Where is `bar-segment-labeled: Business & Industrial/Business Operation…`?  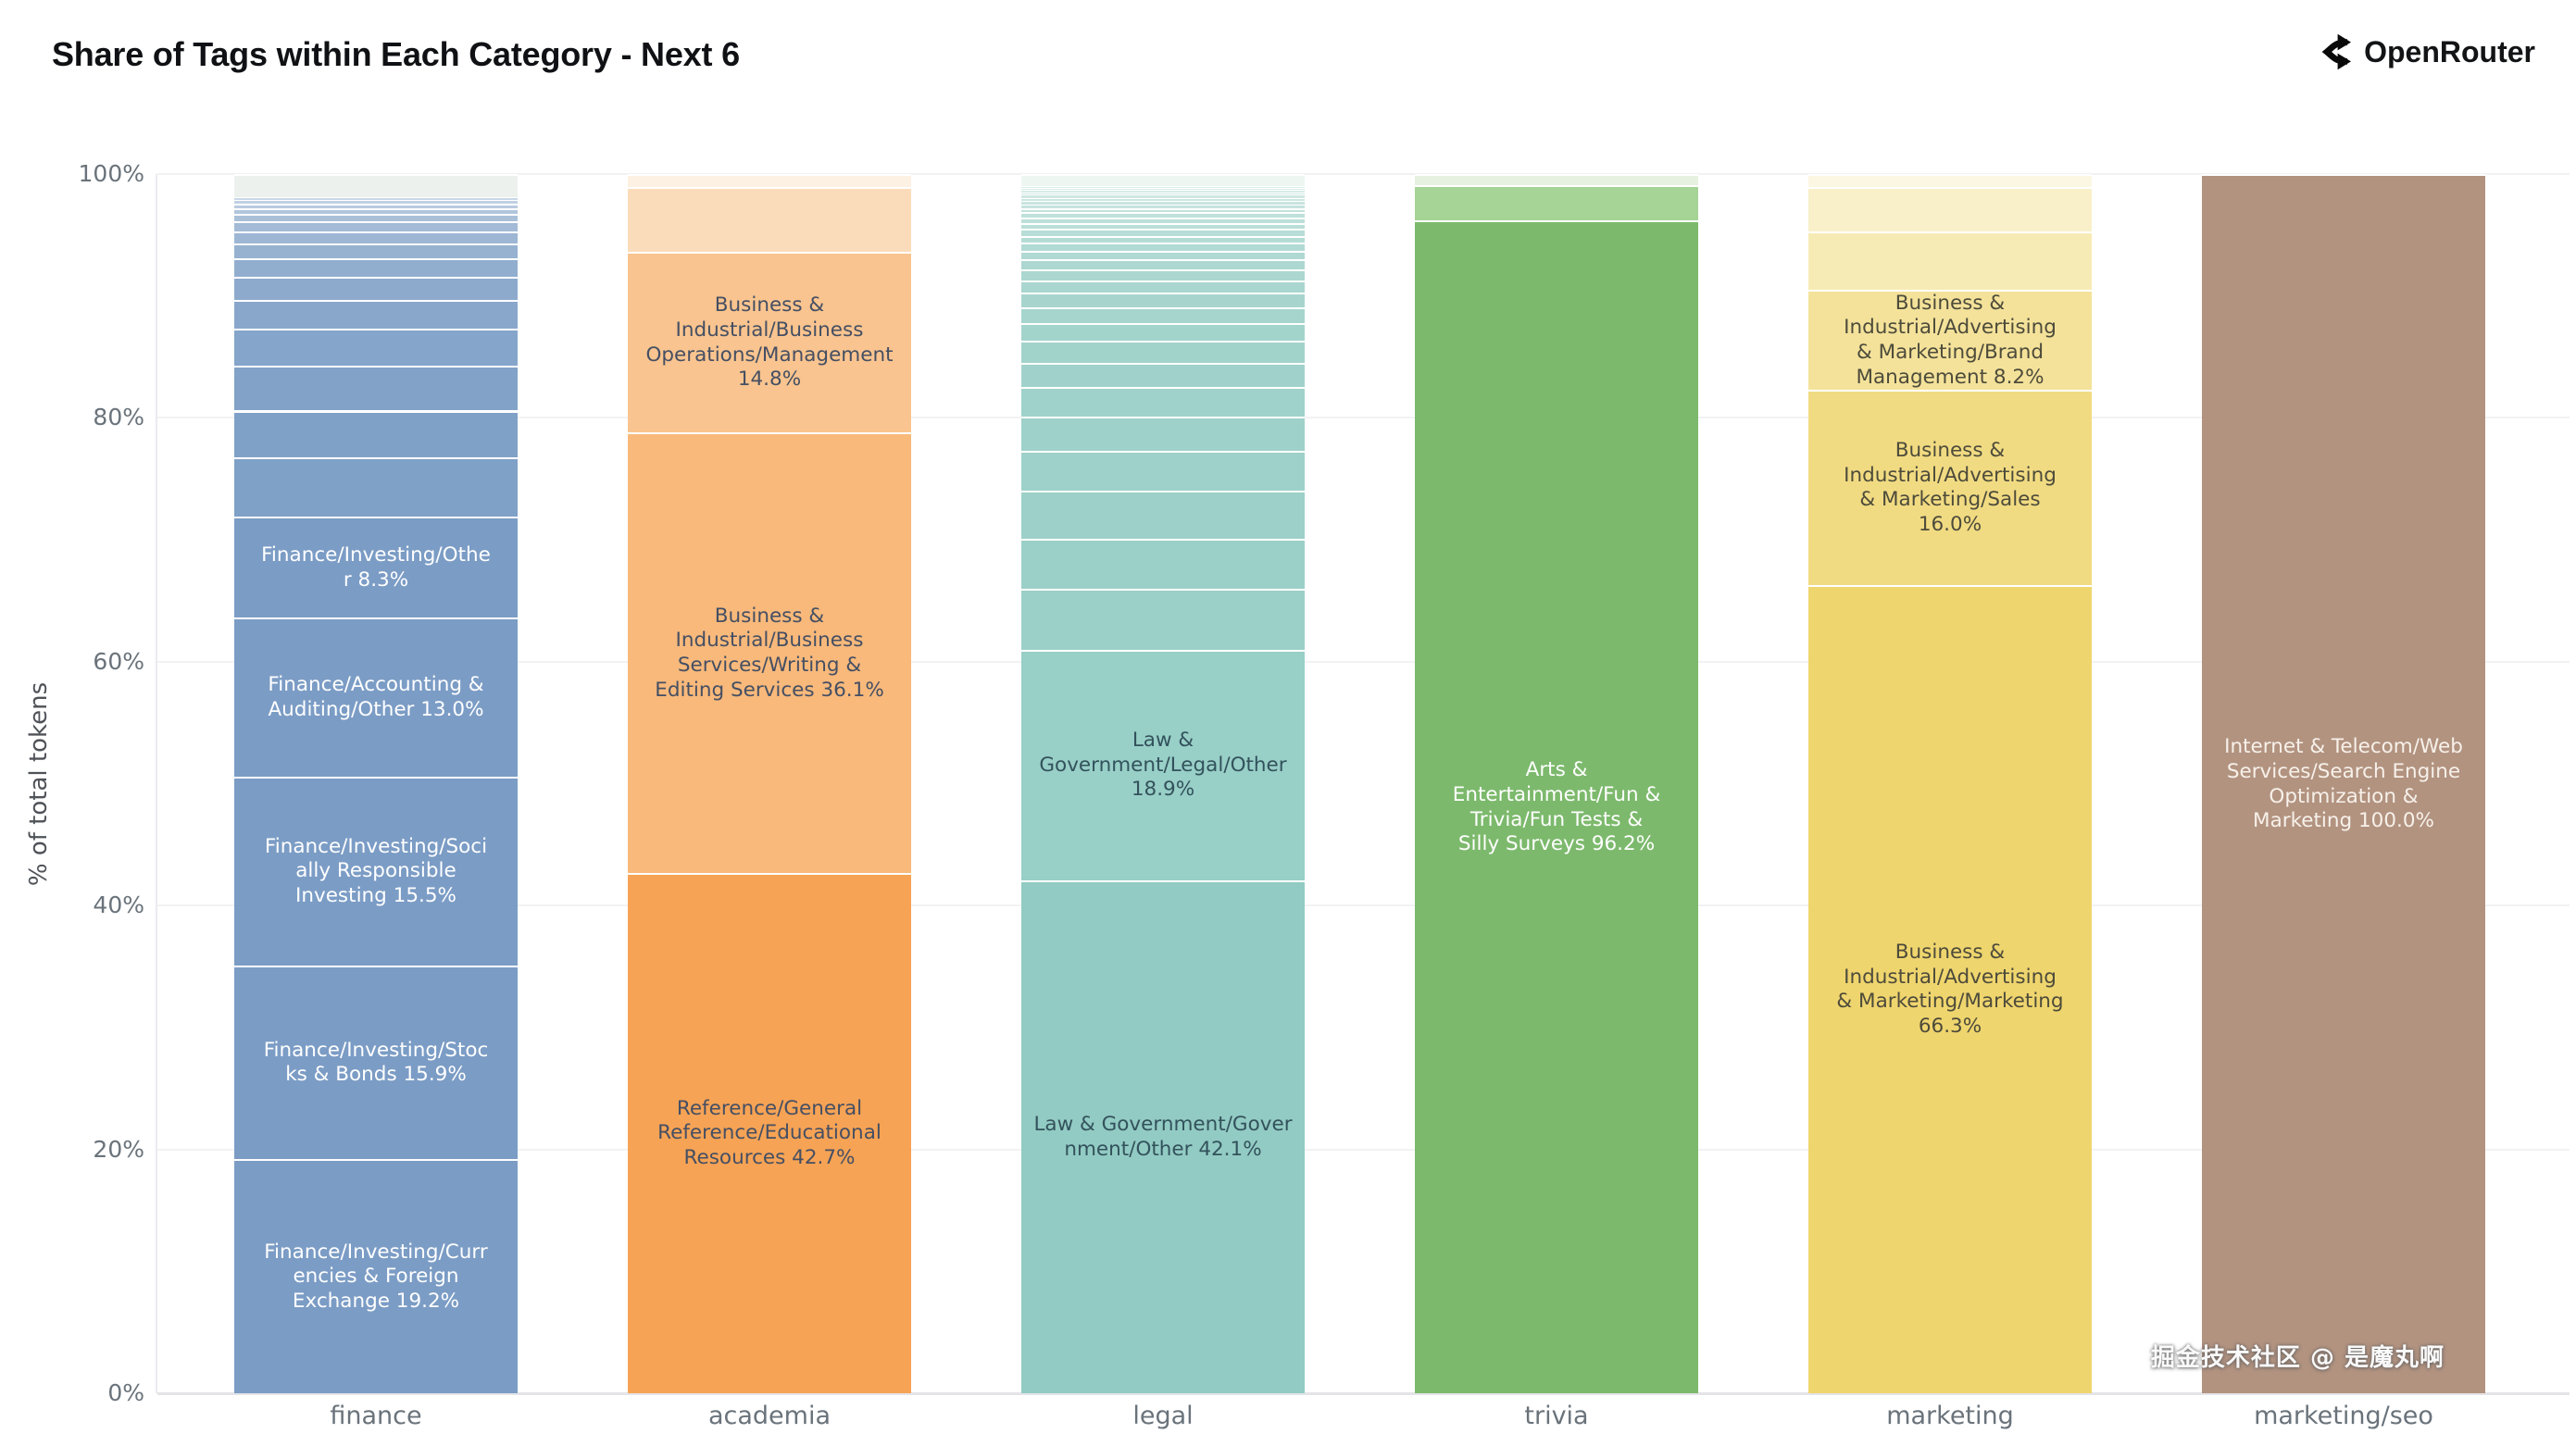
bar-segment-labeled: Business & Industrial/Business Operation… is located at coordinates (769, 342).